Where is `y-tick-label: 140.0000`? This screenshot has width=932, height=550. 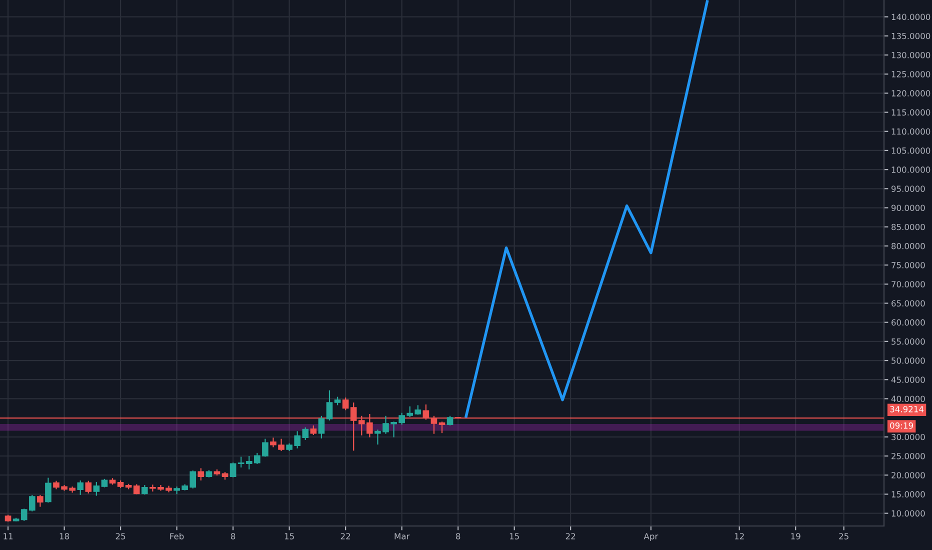
y-tick-label: 140.0000 is located at coordinates (911, 17).